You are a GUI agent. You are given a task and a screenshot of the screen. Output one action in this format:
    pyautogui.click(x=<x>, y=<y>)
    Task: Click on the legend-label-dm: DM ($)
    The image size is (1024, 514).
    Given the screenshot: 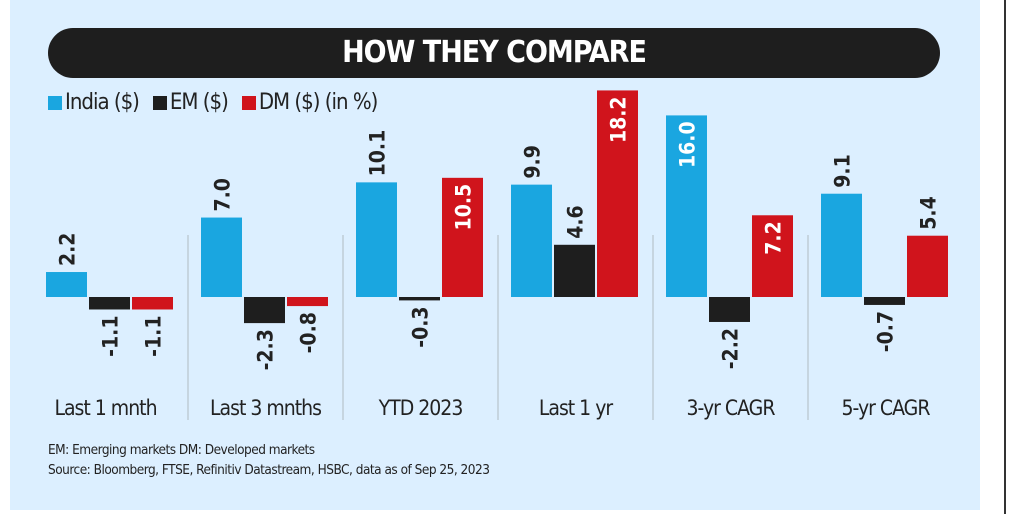 What is the action you would take?
    pyautogui.click(x=289, y=102)
    